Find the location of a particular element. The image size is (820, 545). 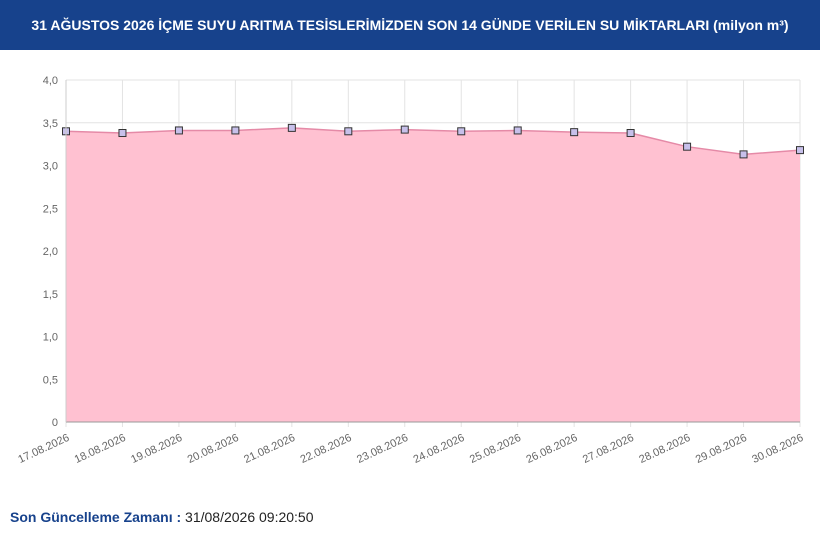

y-tick-label: 2,5 is located at coordinates (50, 209).